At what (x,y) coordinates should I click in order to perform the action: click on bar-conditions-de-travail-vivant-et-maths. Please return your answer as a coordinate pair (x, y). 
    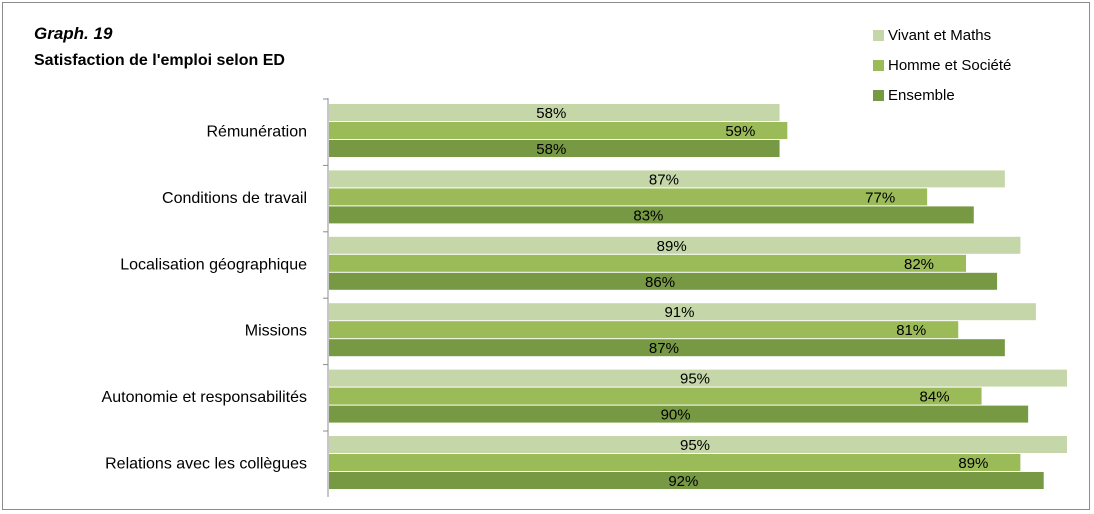
    Looking at the image, I should click on (667, 179).